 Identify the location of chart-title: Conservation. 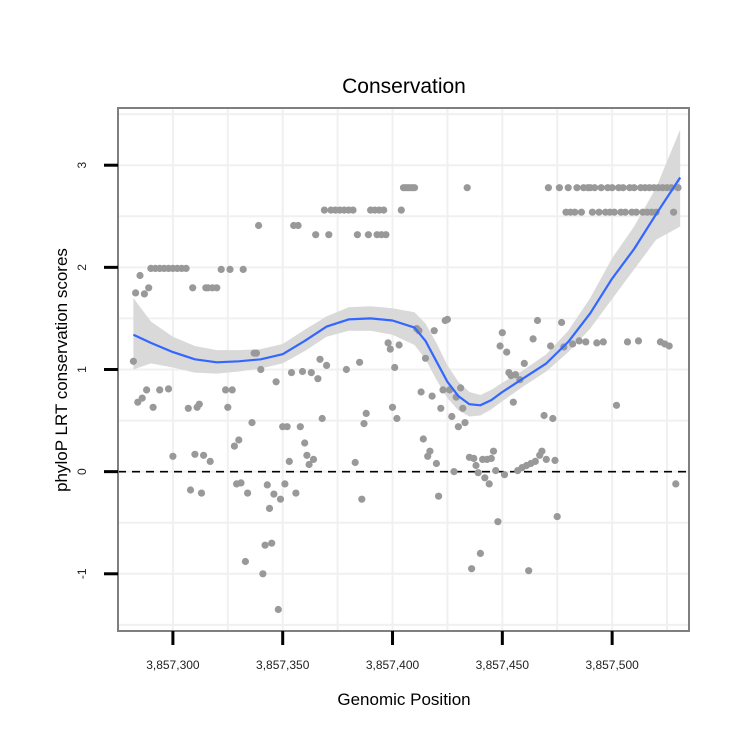
(404, 86).